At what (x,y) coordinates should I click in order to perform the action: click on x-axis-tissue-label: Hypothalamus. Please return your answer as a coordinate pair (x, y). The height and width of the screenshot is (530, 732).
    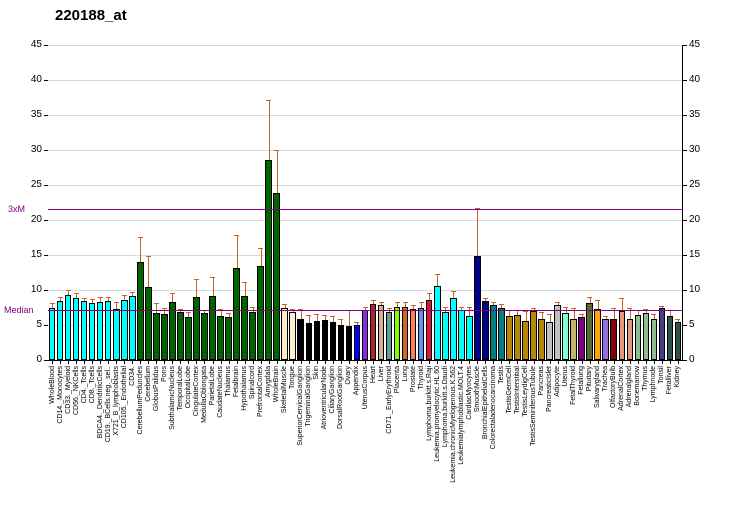
    Looking at the image, I should click on (245, 388).